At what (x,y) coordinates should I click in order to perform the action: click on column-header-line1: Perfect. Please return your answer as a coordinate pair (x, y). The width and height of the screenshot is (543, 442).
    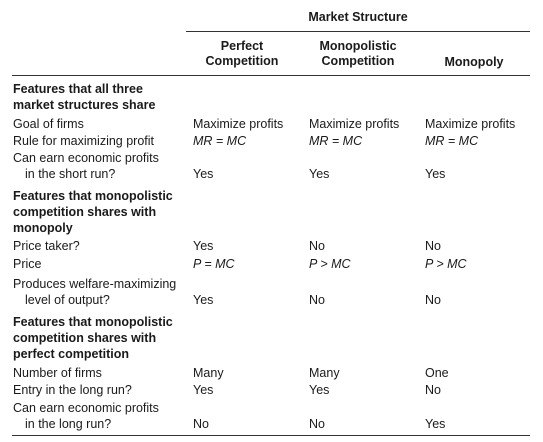
    Looking at the image, I should click on (242, 46).